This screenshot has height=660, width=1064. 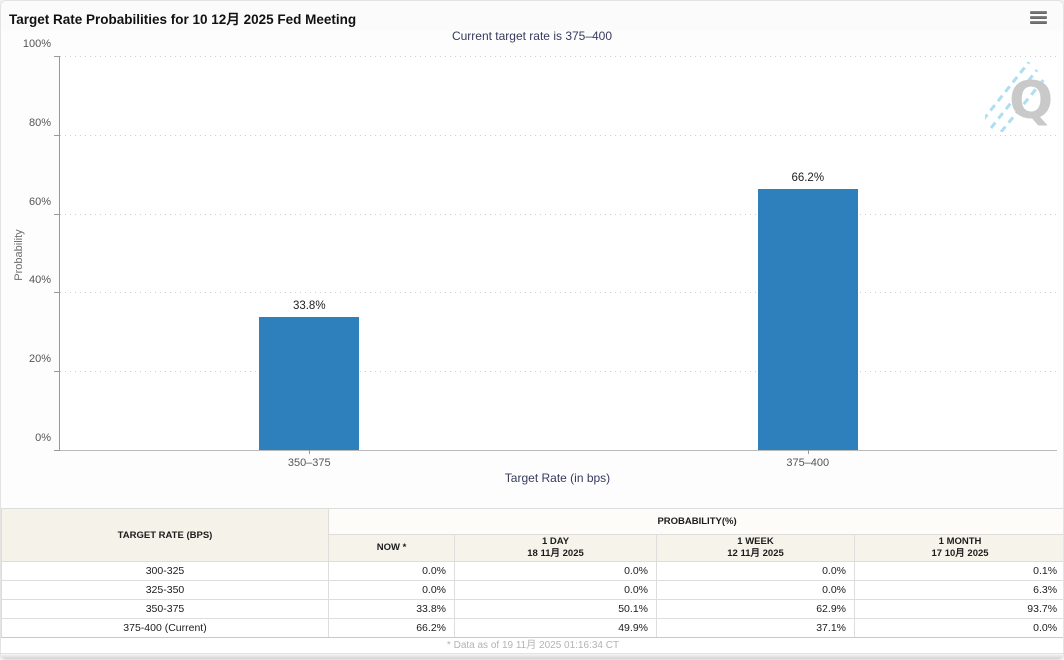 What do you see at coordinates (39, 280) in the screenshot?
I see `y-axis-tick-label: 40%` at bounding box center [39, 280].